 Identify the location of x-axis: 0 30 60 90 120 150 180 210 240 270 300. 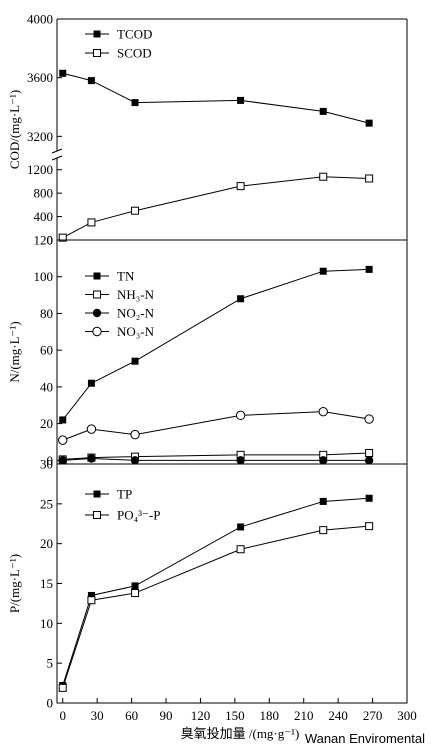
(238, 710).